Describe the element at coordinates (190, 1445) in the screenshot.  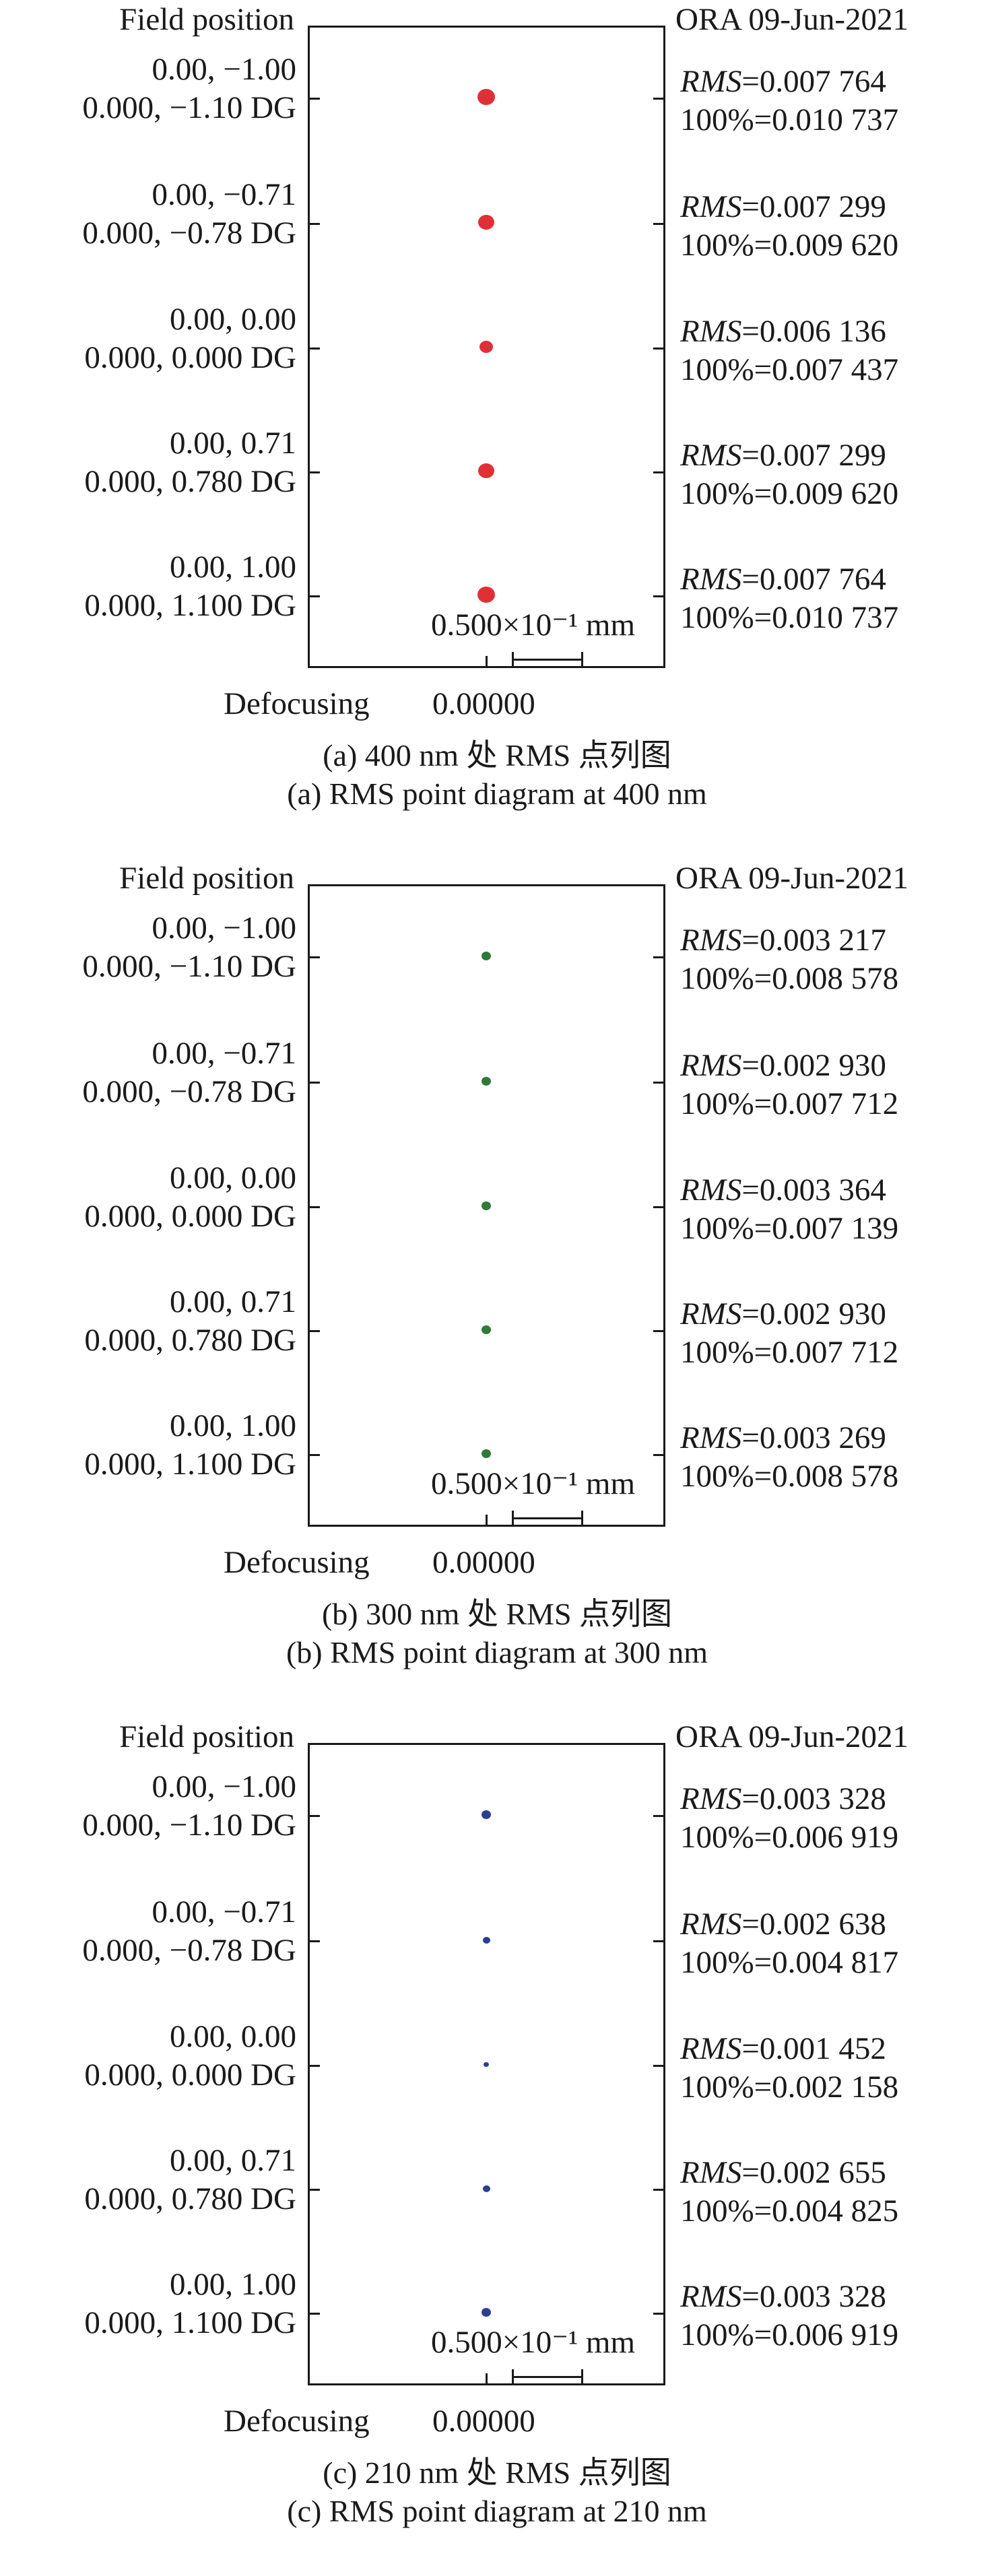
I see `field-position-label: 0.00, 1.00 0.000, 1.100 DG` at that location.